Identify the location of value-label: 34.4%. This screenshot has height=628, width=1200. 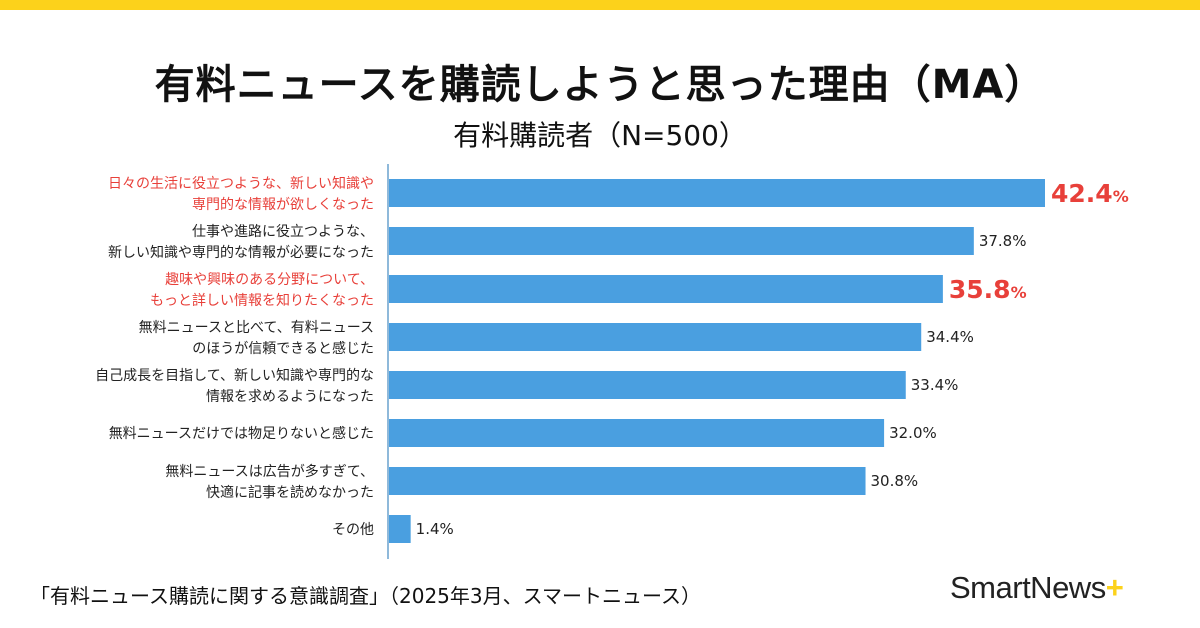
(950, 337).